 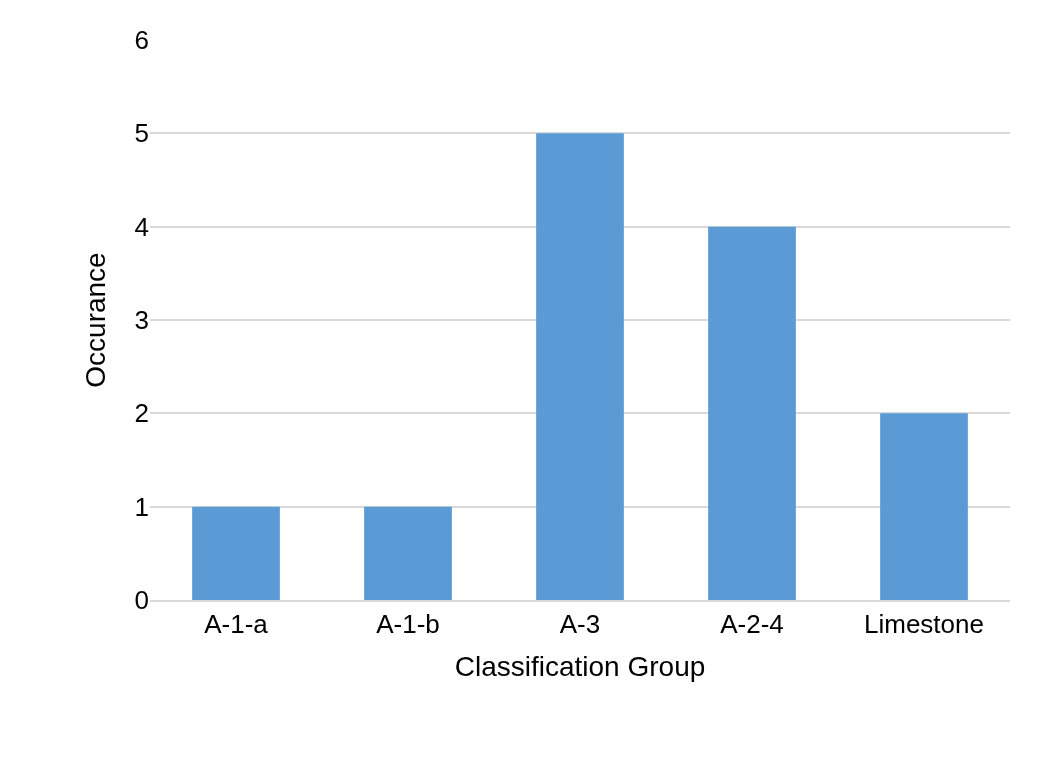 I want to click on x-tick-label: A-1-a, so click(x=236, y=623).